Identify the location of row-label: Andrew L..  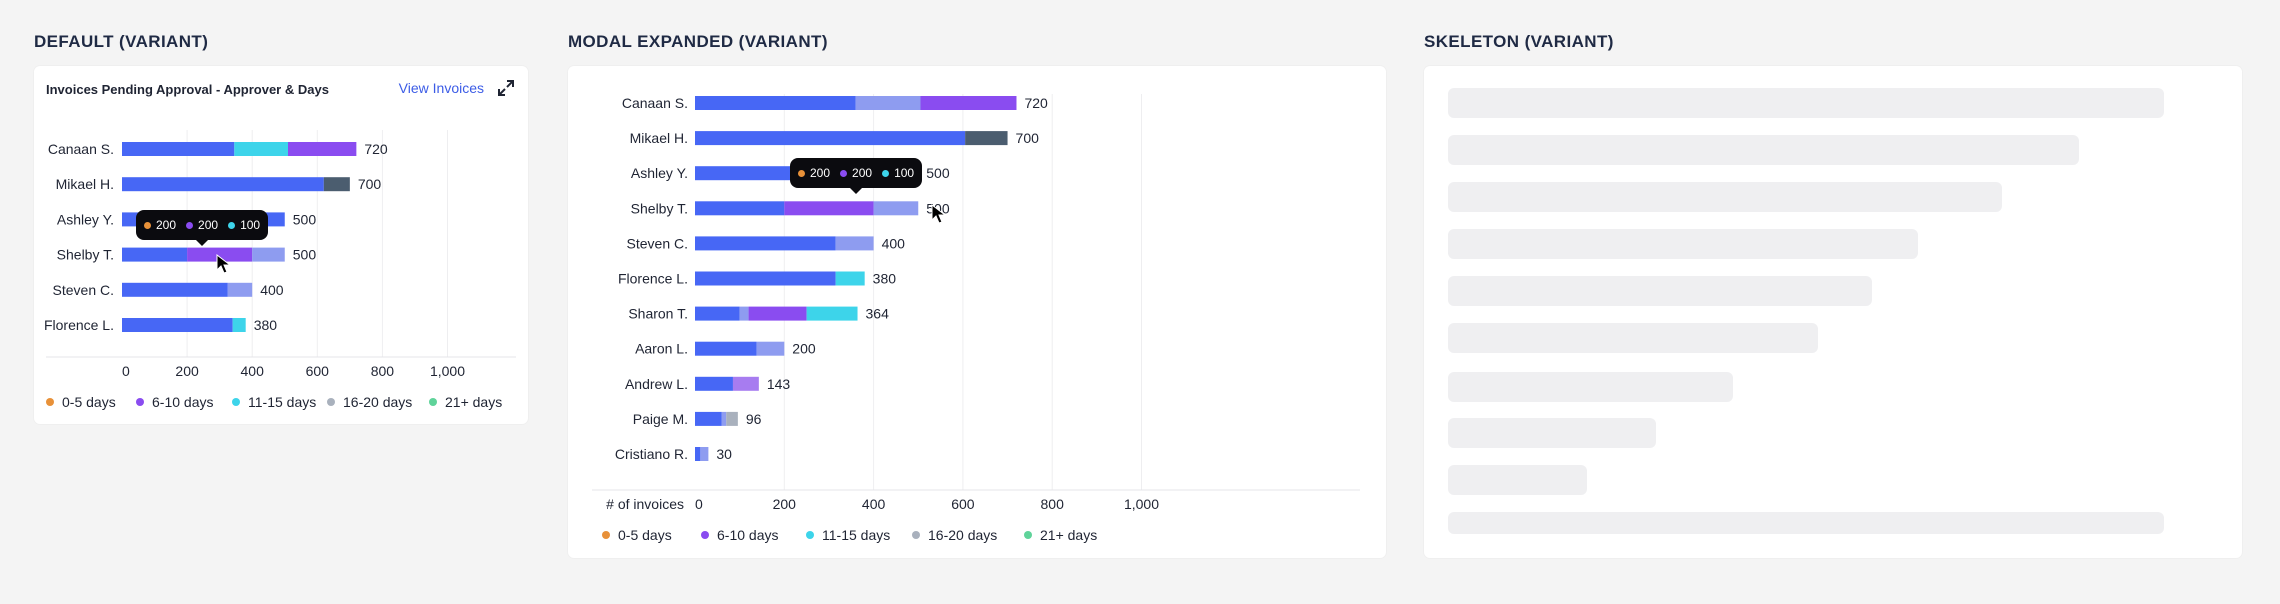
(656, 384).